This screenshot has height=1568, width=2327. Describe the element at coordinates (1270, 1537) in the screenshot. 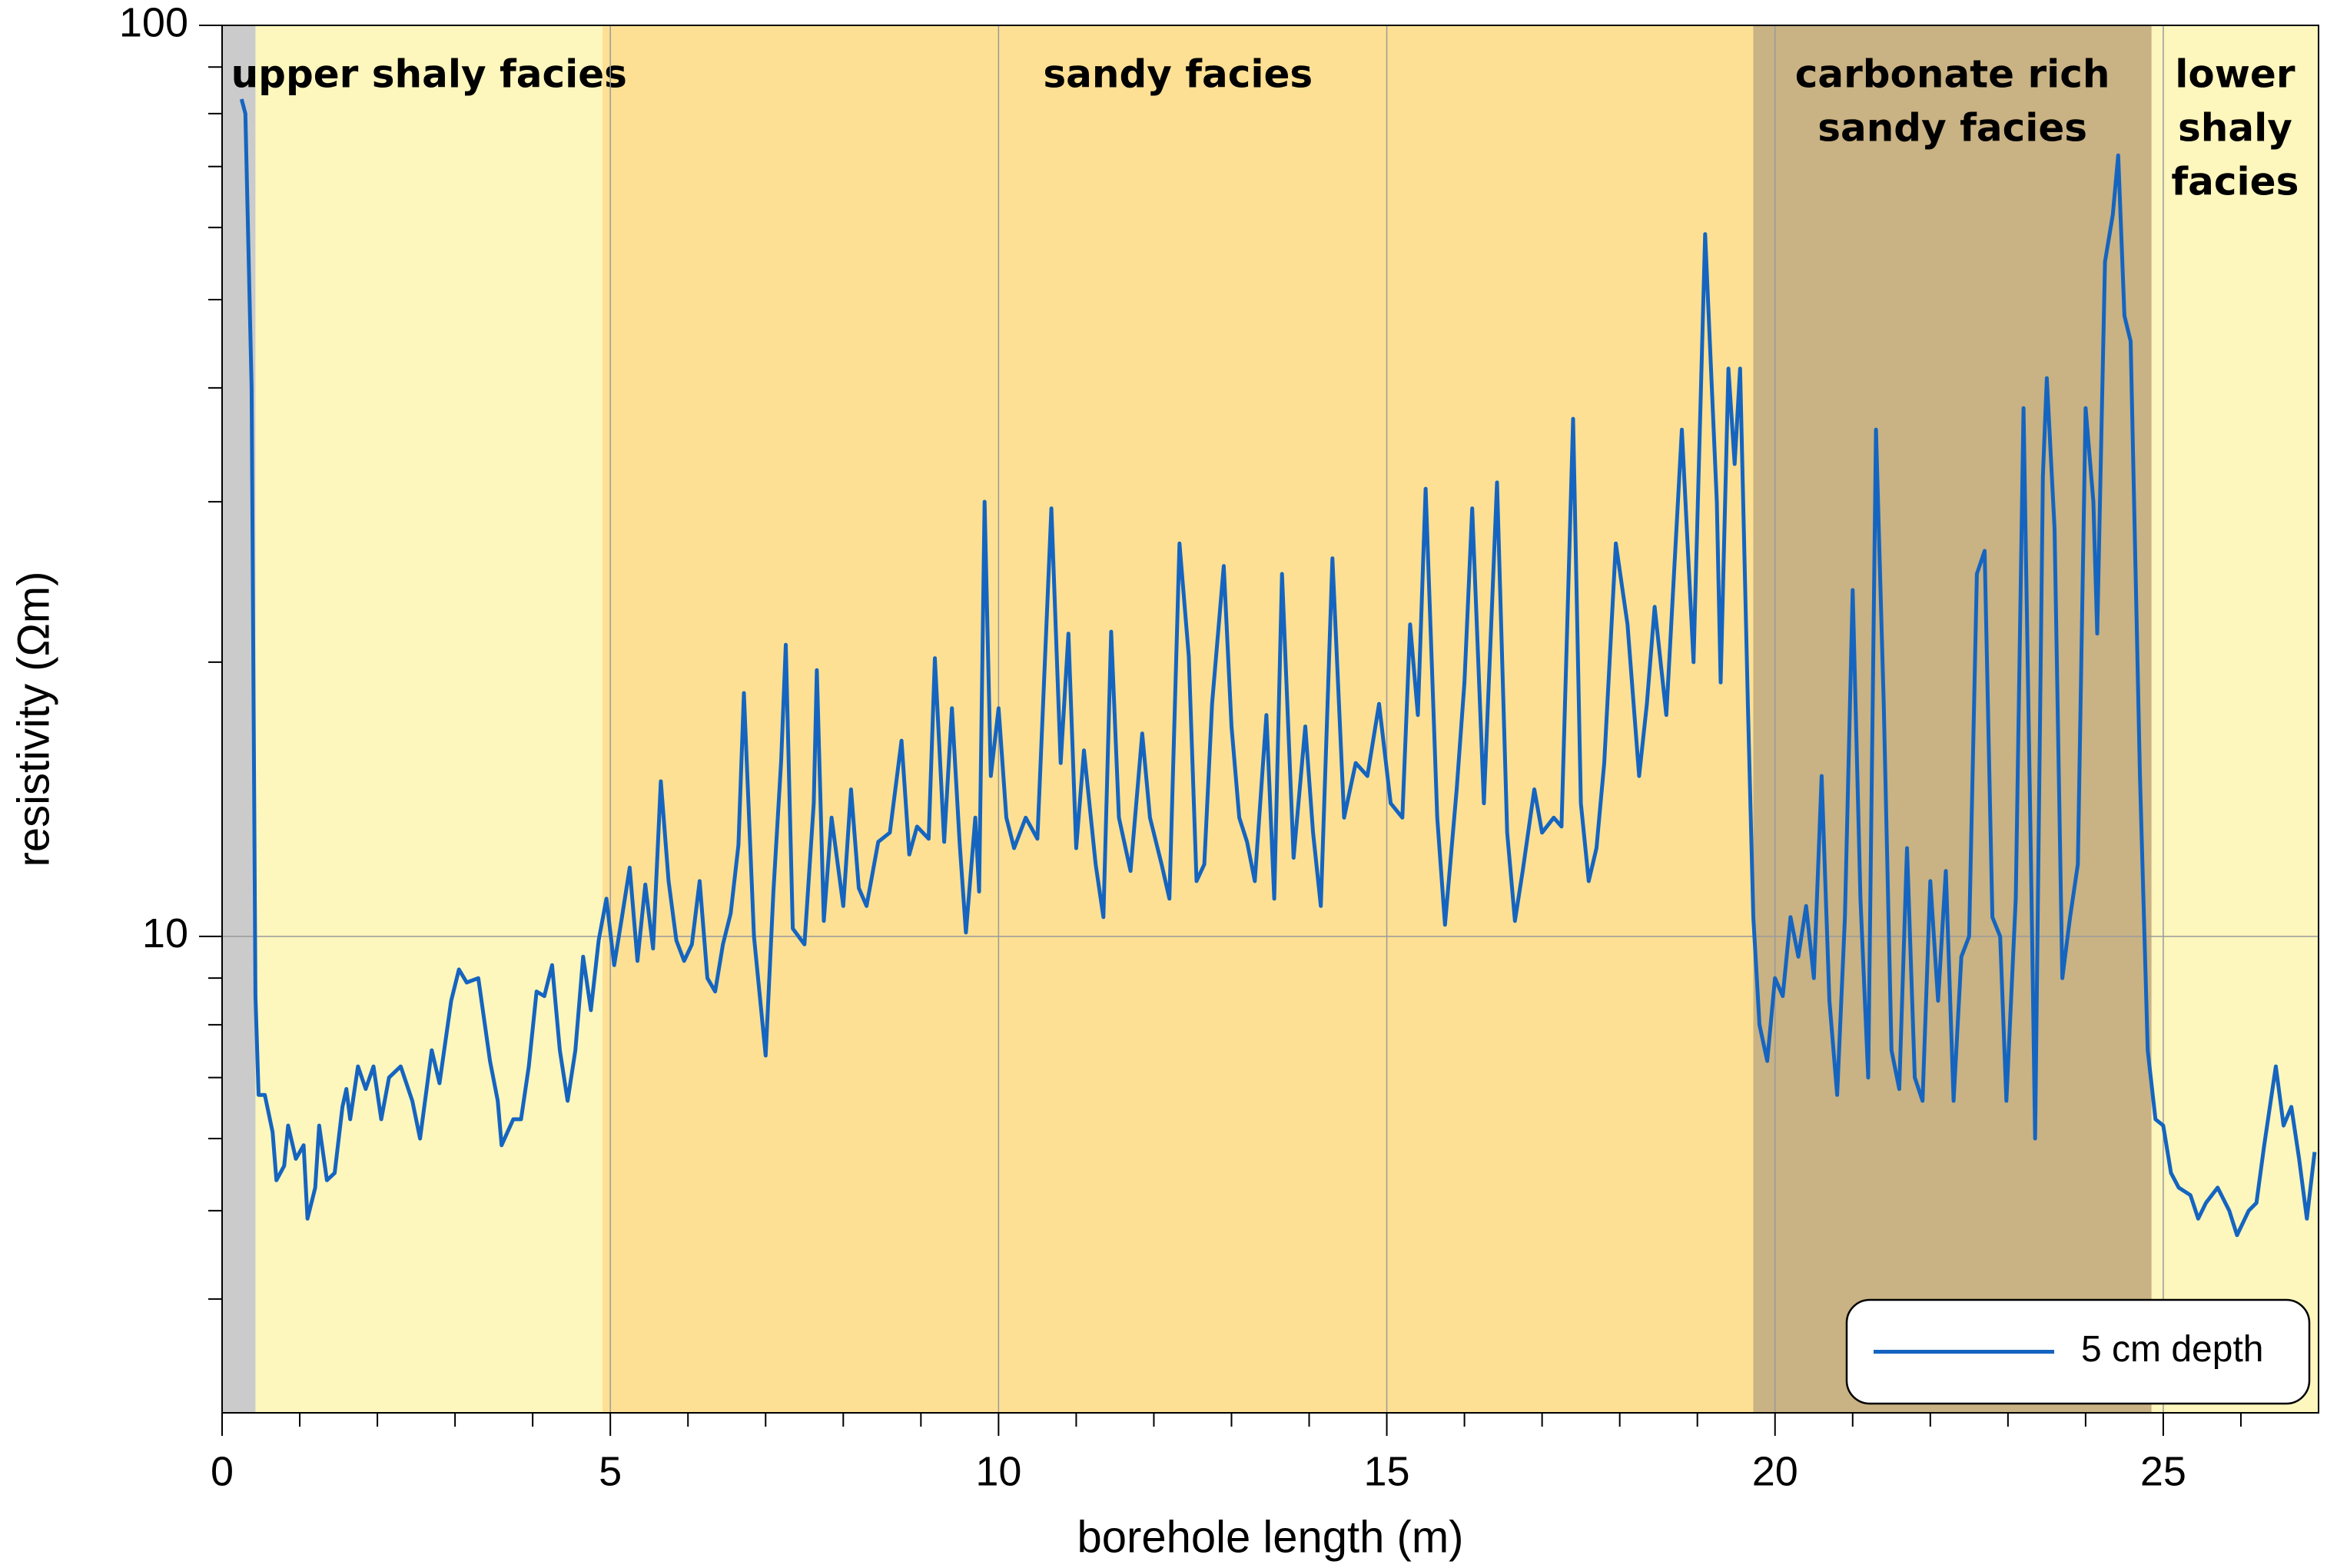

I see `x-axis-title: borehole length (m)` at that location.